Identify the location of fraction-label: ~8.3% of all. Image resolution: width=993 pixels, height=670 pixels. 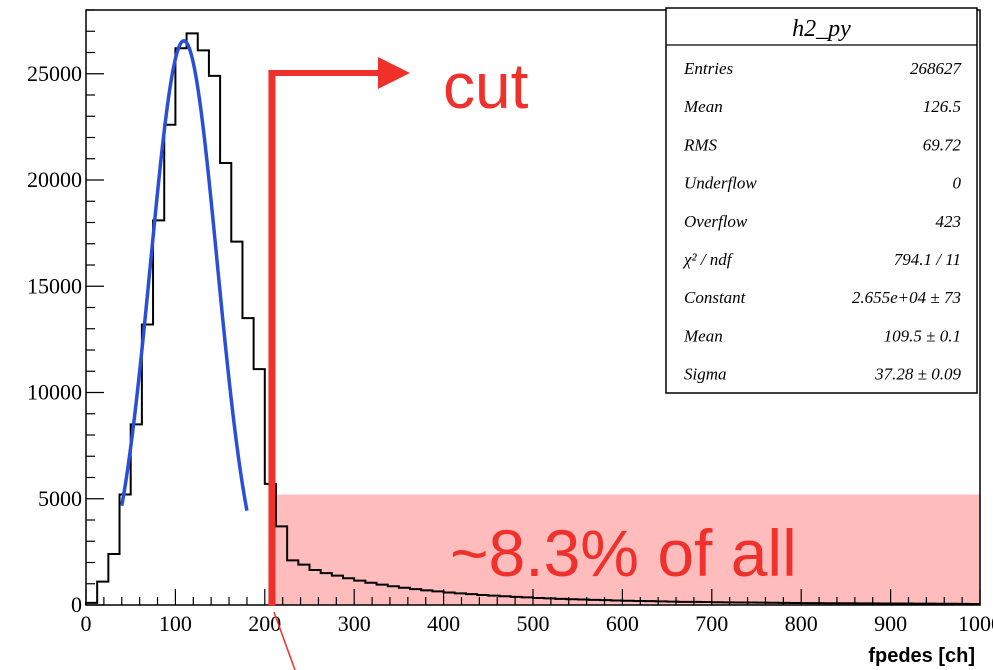
(623, 553).